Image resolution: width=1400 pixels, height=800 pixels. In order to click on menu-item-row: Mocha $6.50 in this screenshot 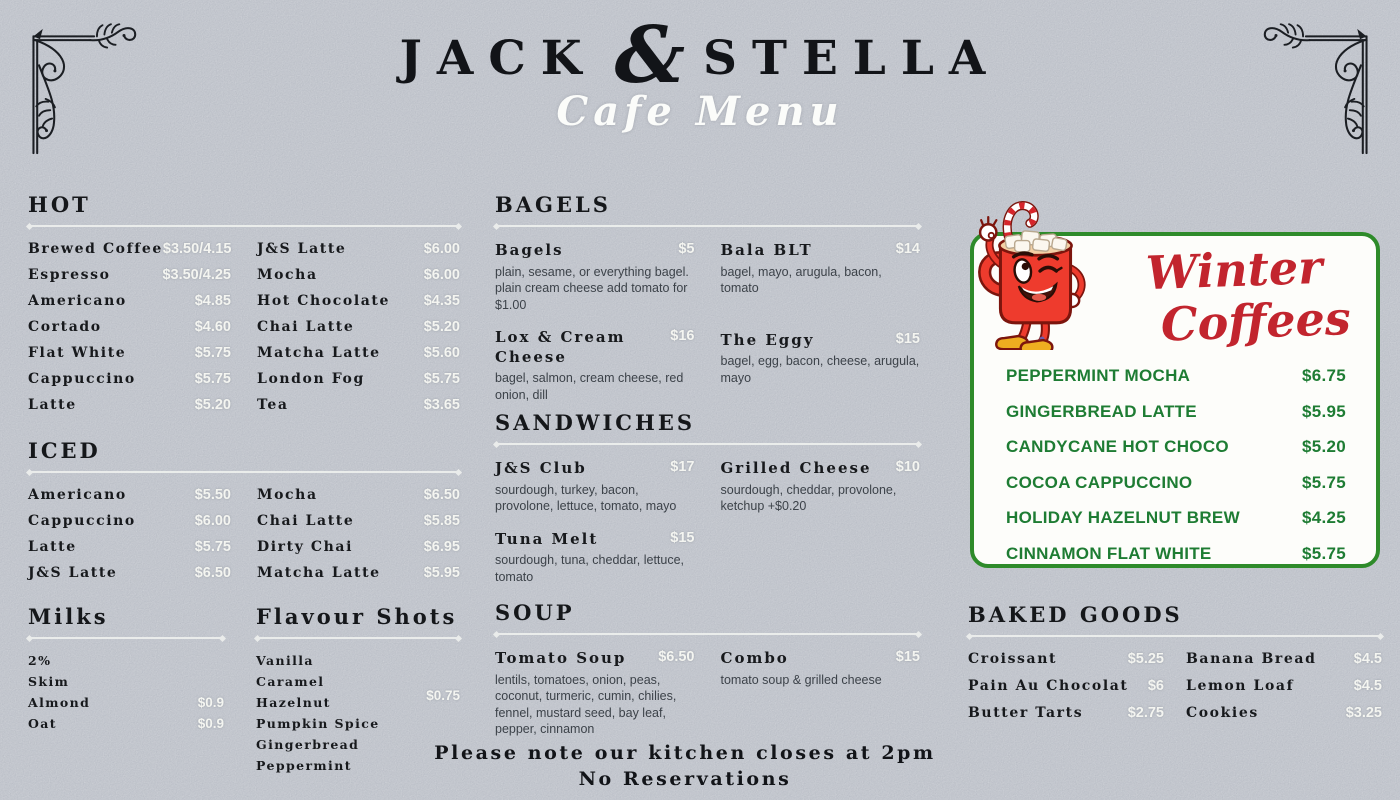, I will do `click(358, 500)`.